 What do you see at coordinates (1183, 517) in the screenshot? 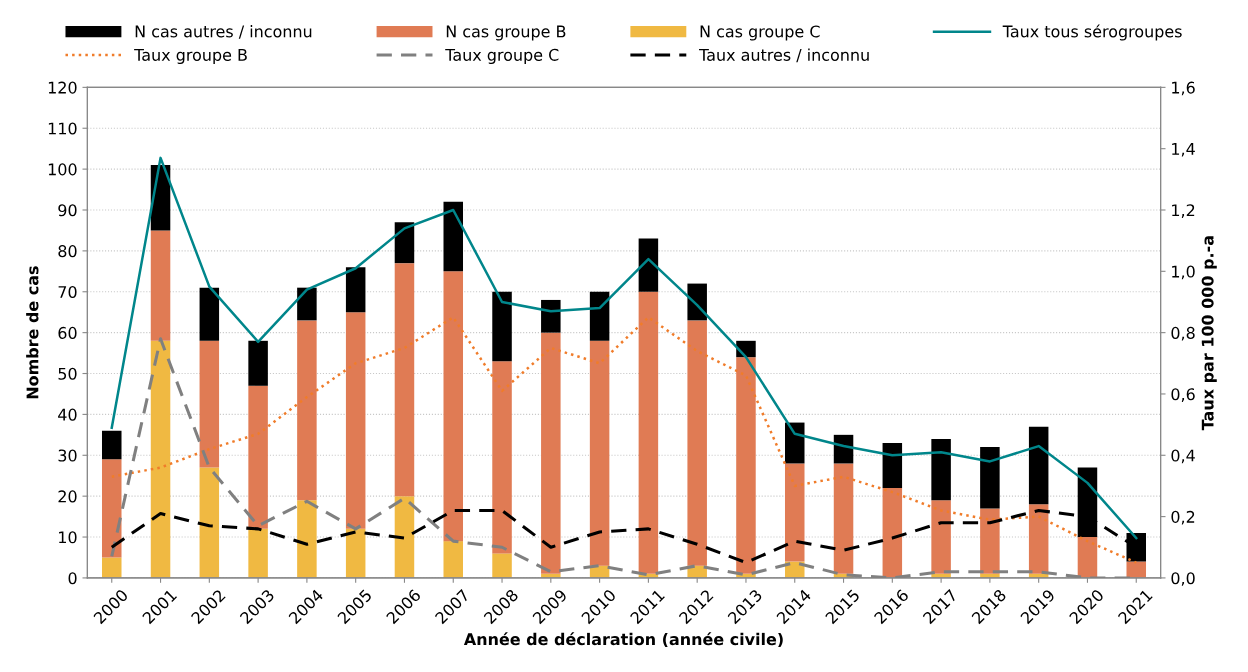
I see `y2-tick-label: 0,2` at bounding box center [1183, 517].